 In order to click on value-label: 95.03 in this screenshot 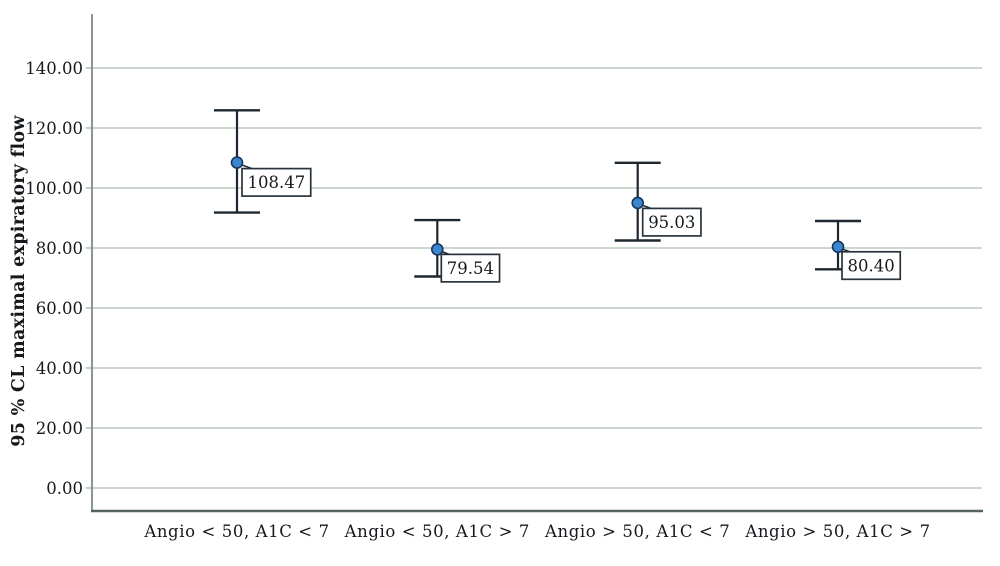, I will do `click(671, 222)`.